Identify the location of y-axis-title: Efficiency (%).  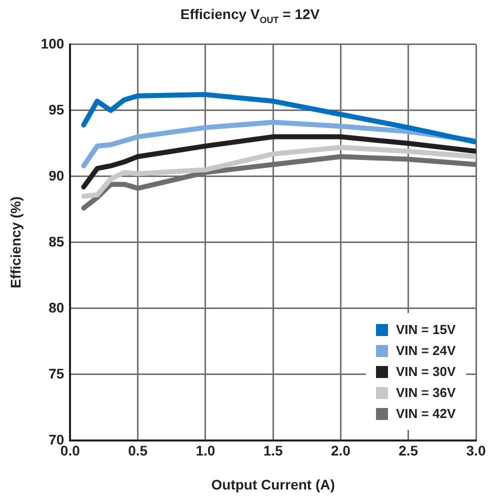
(15, 242).